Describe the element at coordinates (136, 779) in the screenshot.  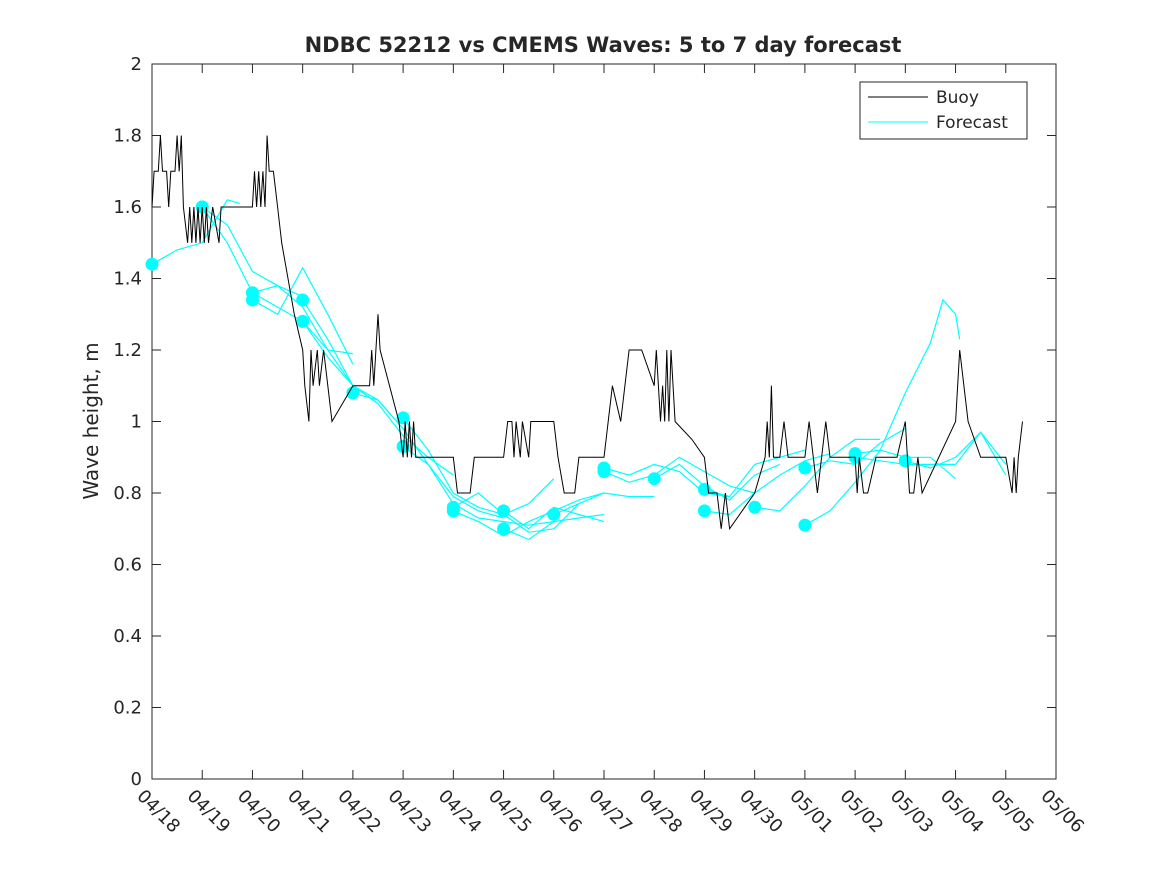
I see `y-tick-label: 0` at that location.